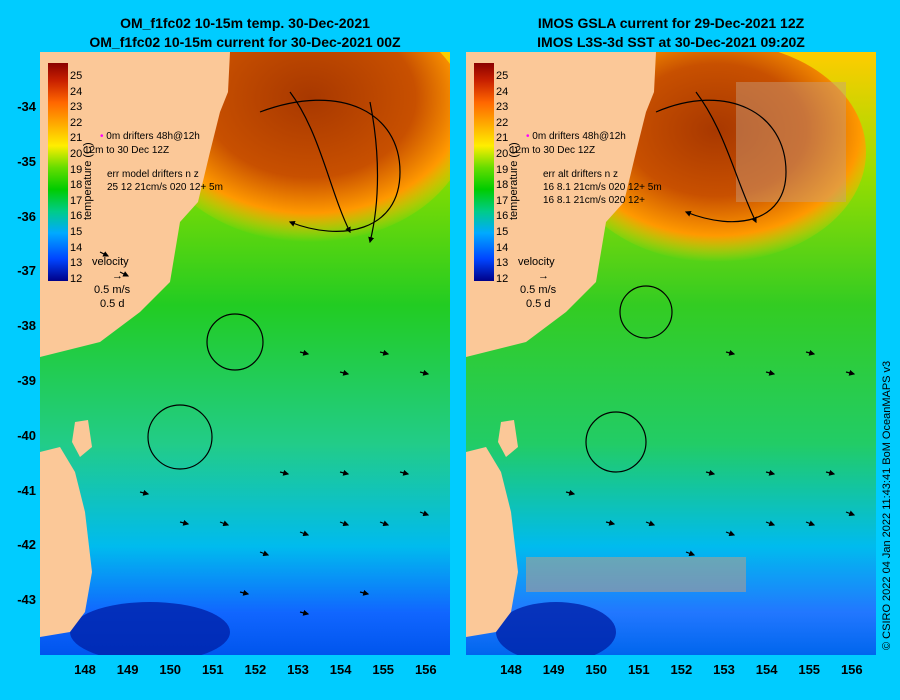 This screenshot has height=700, width=900. I want to click on left-legend-0m: 0m, so click(113, 136).